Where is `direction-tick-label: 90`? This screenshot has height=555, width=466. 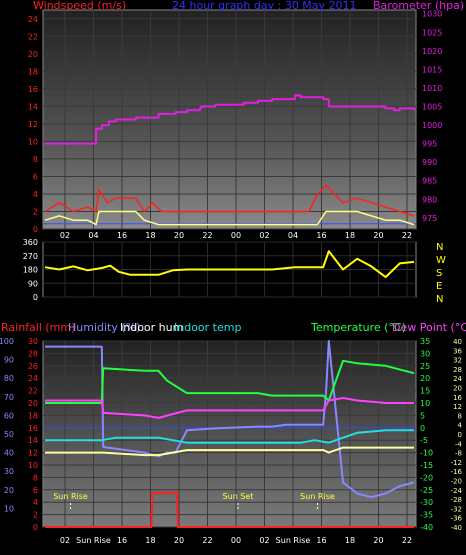
direction-tick-label: 90 is located at coordinates (33, 283).